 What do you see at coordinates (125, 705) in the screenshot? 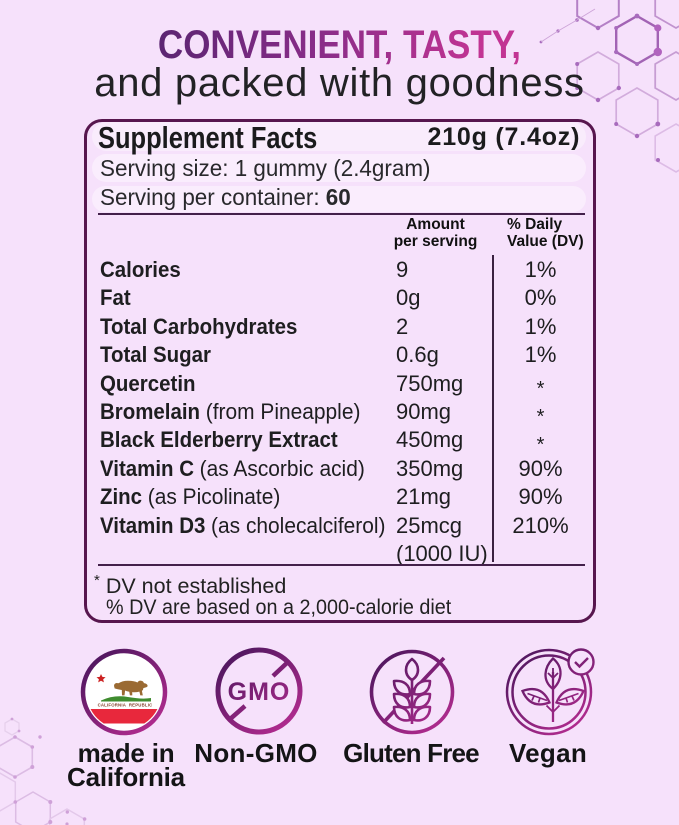
I see `svg-text: CALIFORNIA REPUBLIC` at bounding box center [125, 705].